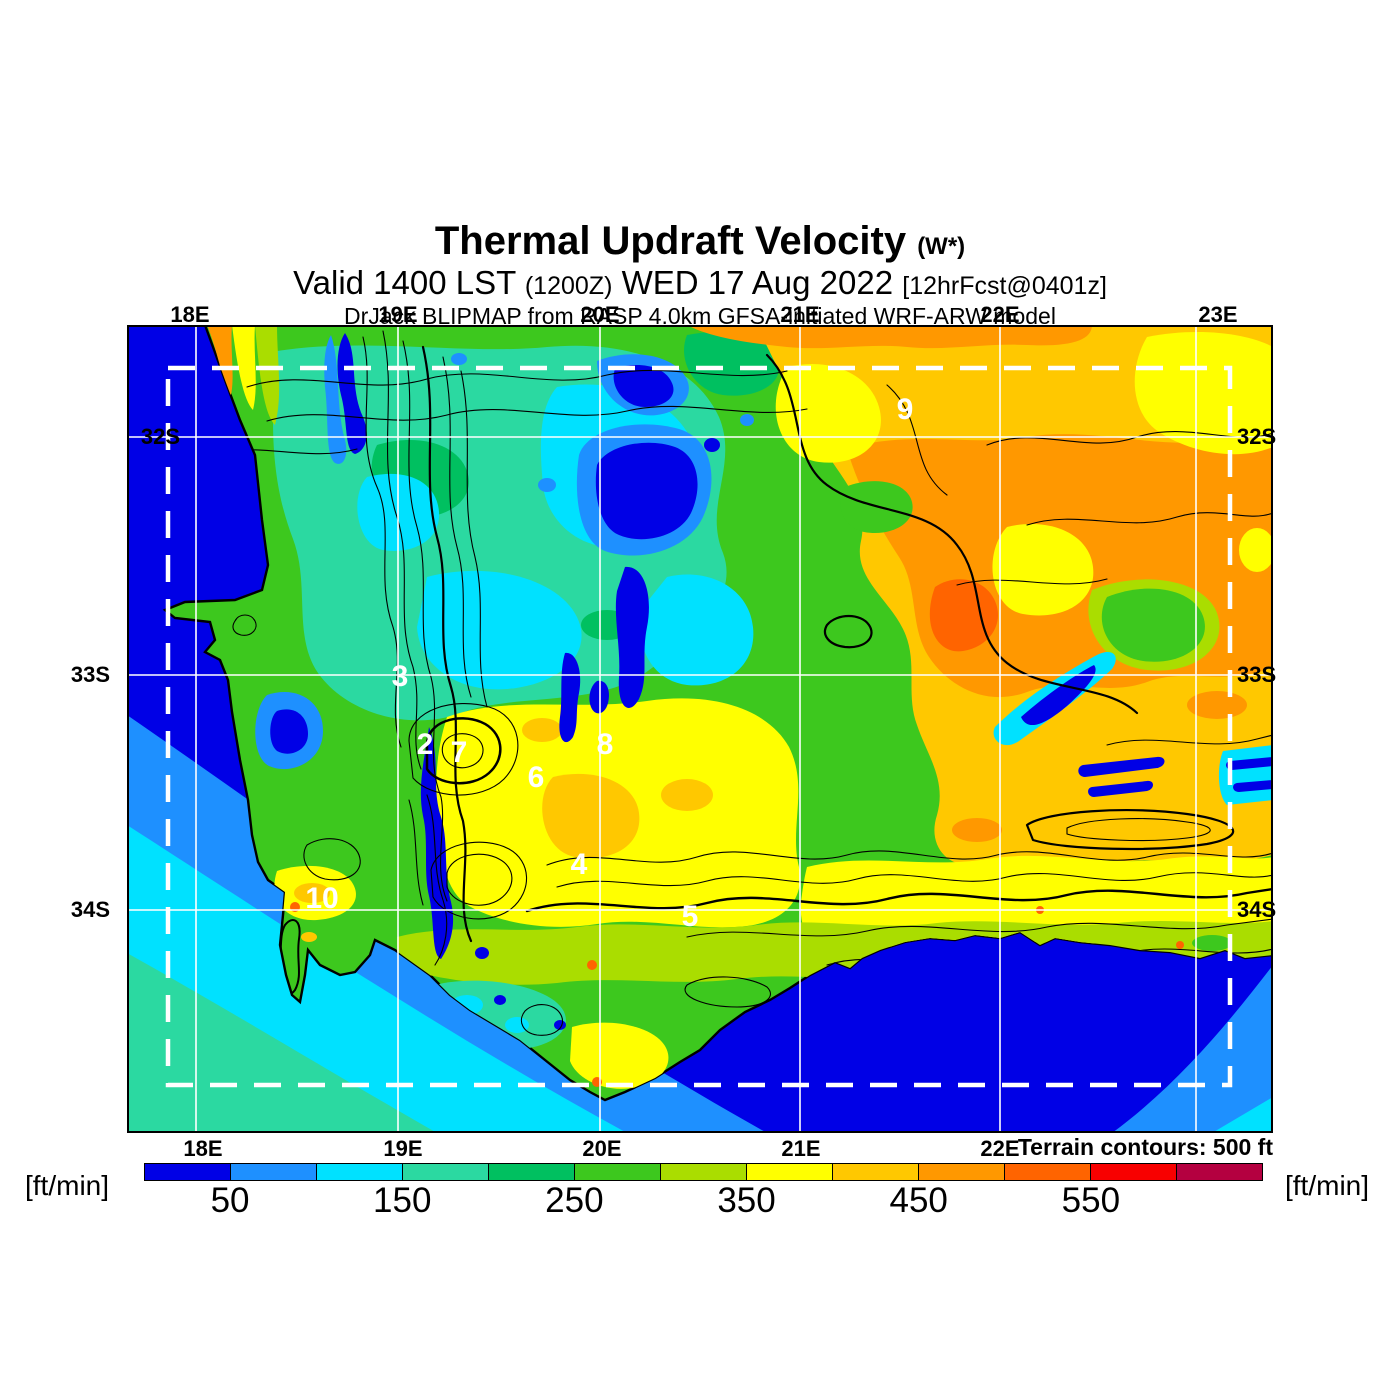 The width and height of the screenshot is (1400, 1400). What do you see at coordinates (403, 1148) in the screenshot?
I see `lon-label-bottom-19E: 19E` at bounding box center [403, 1148].